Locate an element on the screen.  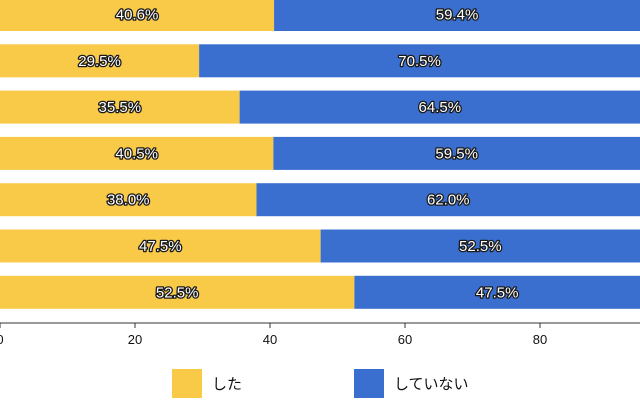
data-label-shita-4: 40.5% is located at coordinates (136, 153).